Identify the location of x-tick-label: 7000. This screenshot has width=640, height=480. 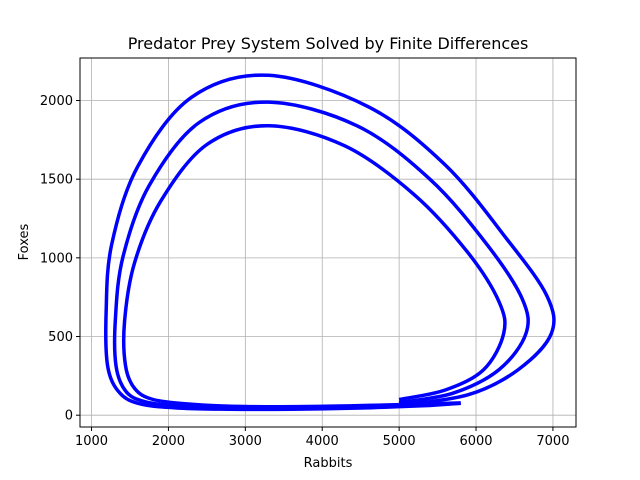
(552, 441).